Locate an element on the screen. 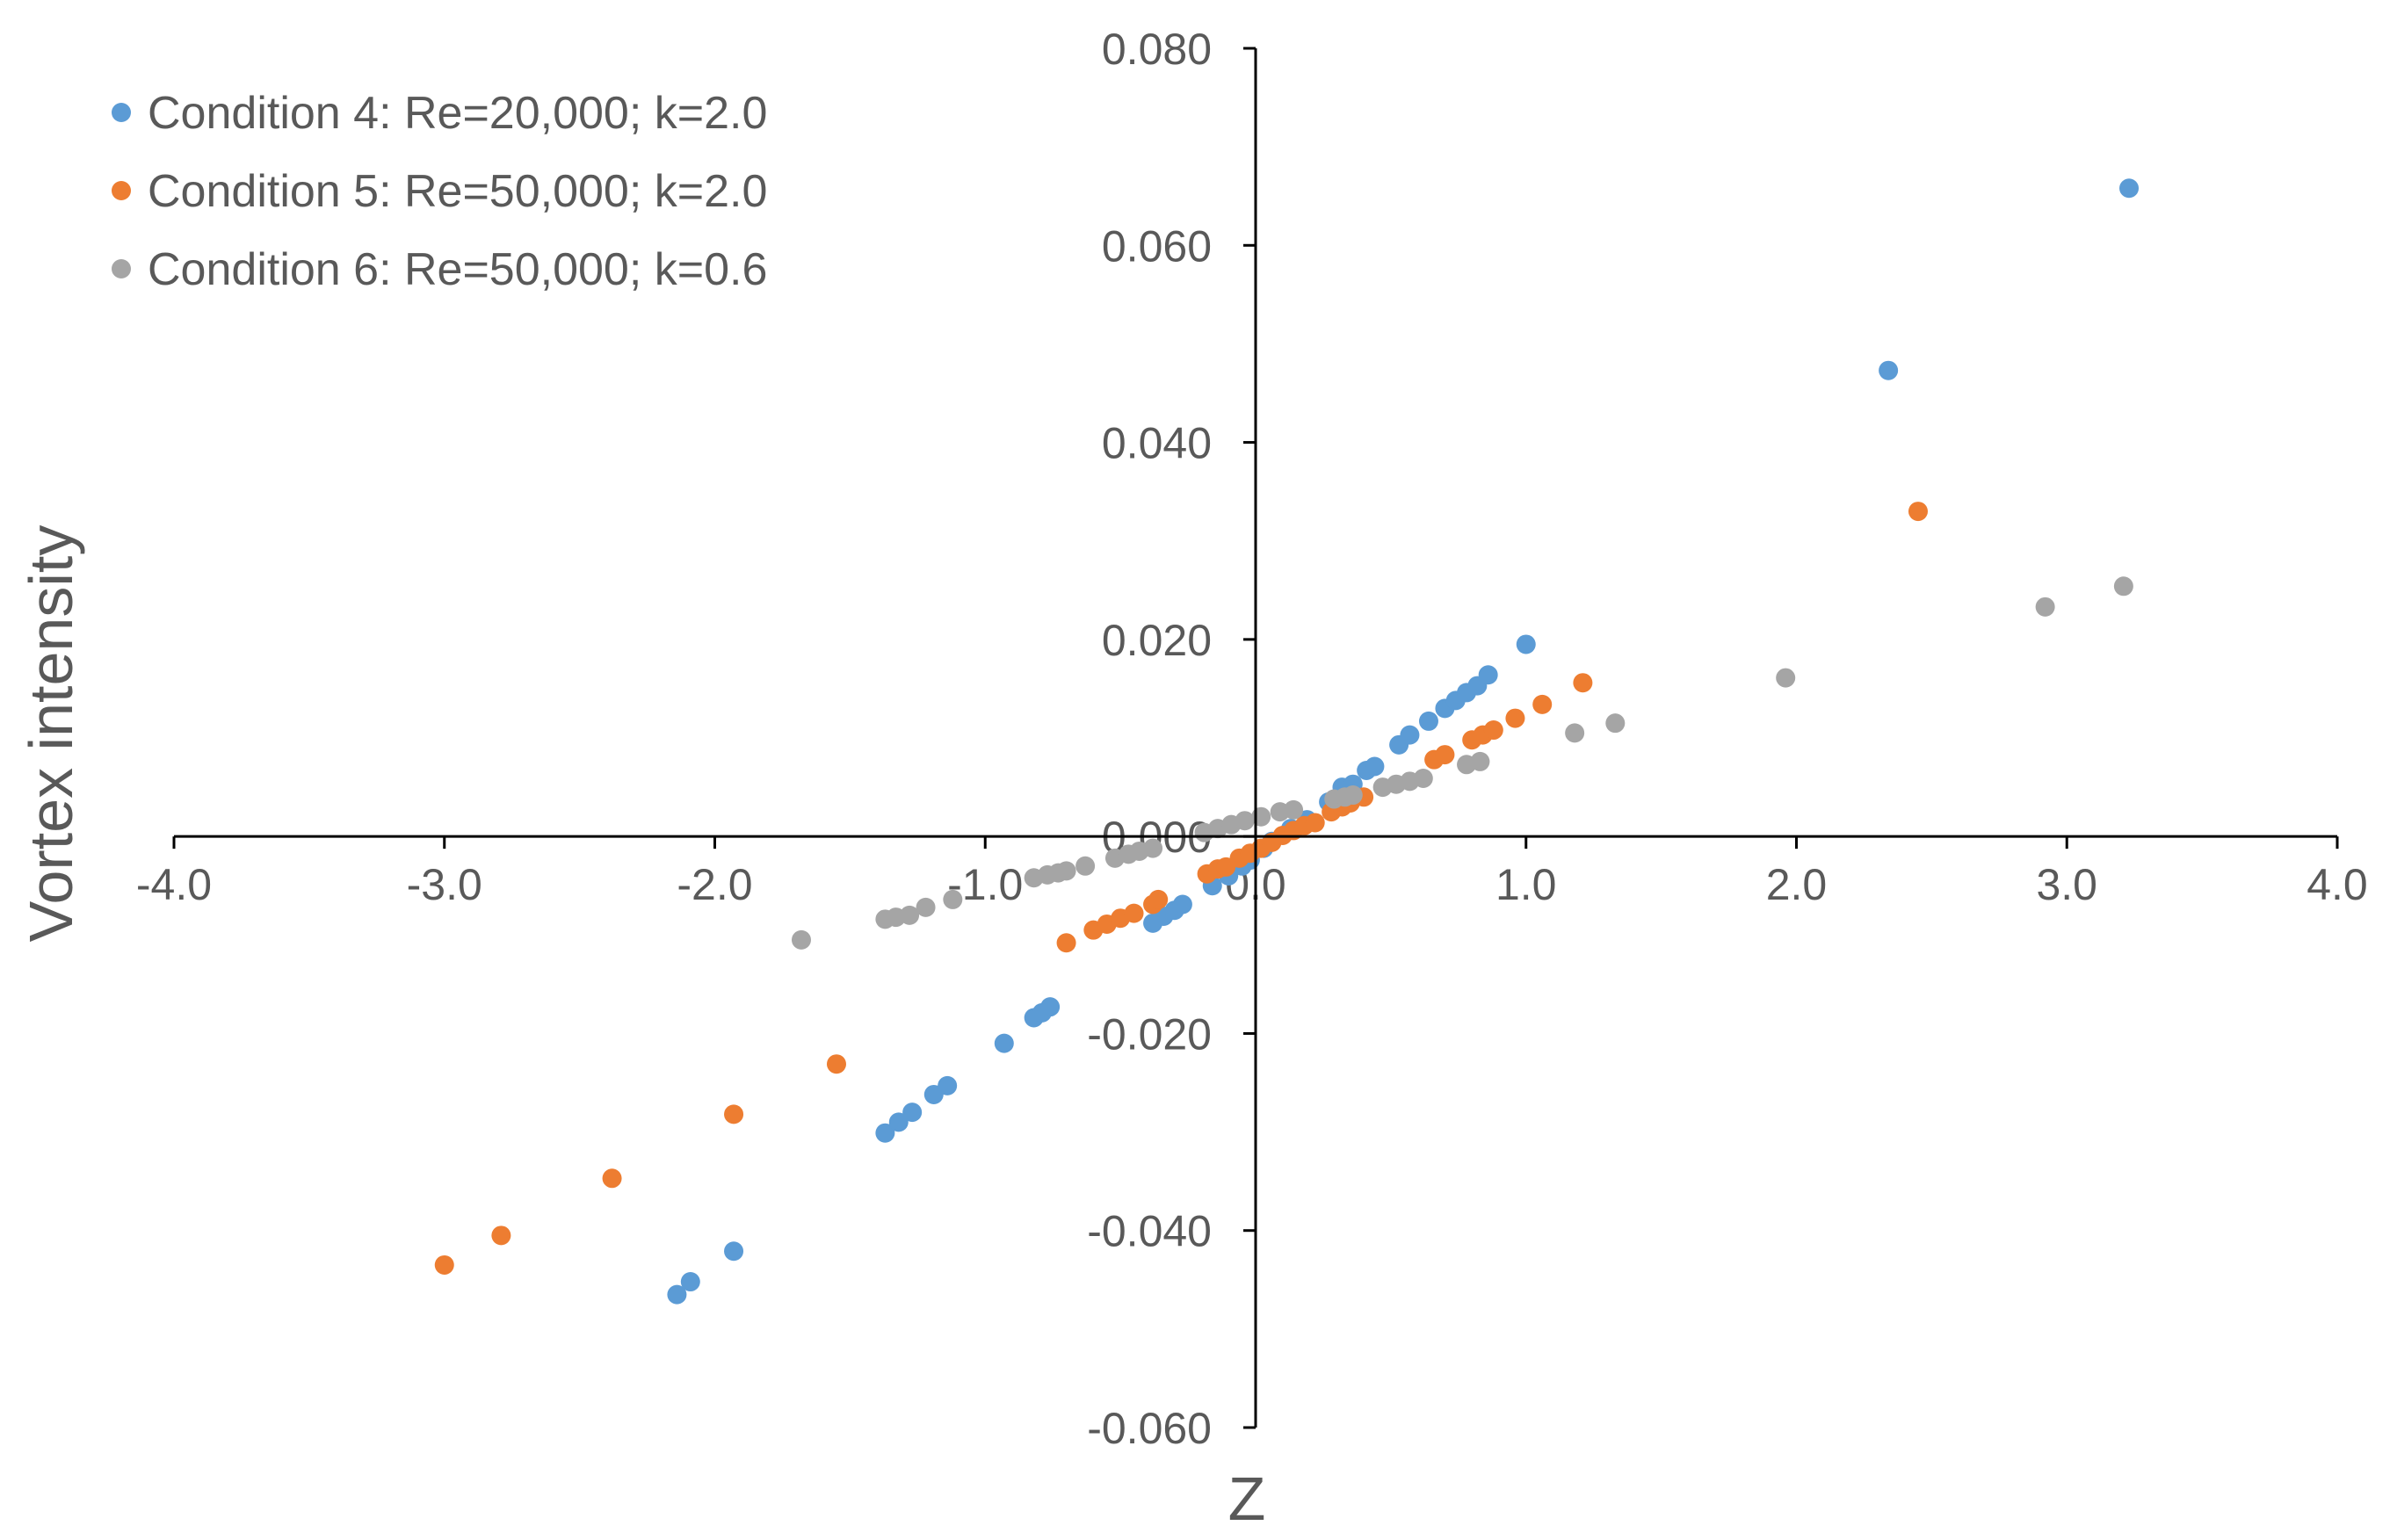  x-tick-label: -4.0 is located at coordinates (174, 884).